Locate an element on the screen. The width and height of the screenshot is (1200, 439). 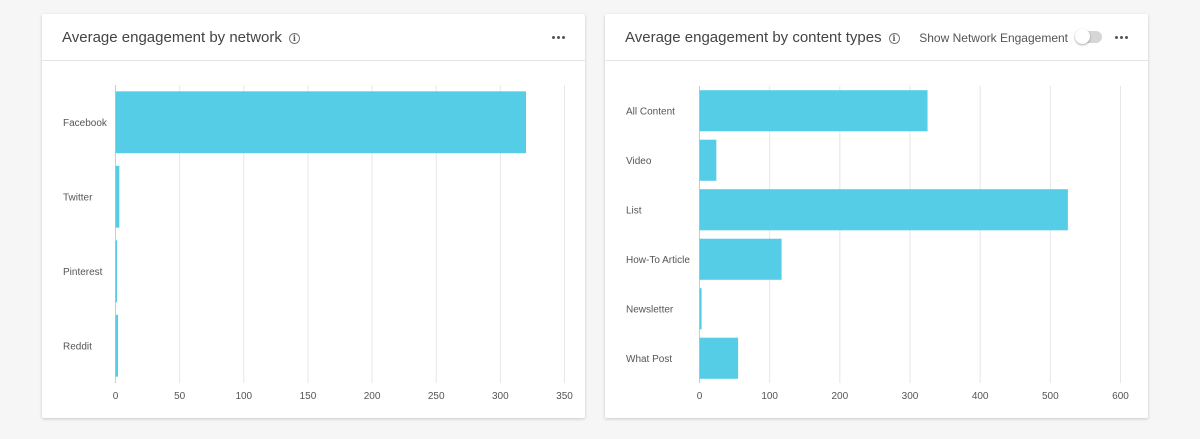
x-tick-label: 250 is located at coordinates (436, 396).